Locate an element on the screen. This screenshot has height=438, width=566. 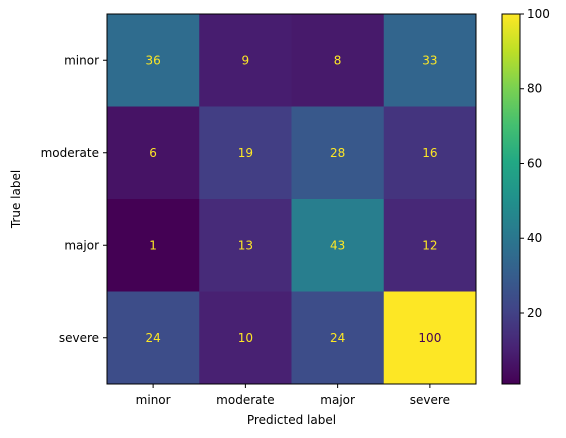
x-axis-ticks: minor moderate major severe is located at coordinates (293, 395).